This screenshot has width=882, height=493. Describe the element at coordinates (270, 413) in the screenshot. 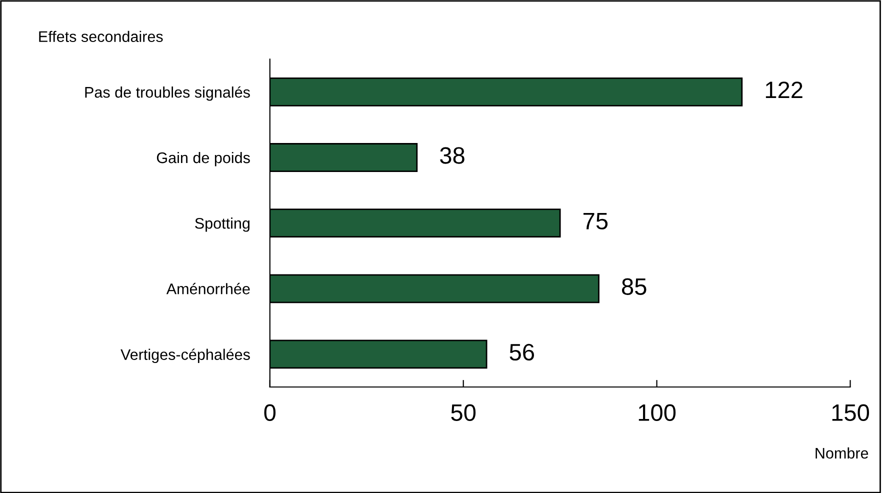

I see `x-tick-label: 0` at that location.